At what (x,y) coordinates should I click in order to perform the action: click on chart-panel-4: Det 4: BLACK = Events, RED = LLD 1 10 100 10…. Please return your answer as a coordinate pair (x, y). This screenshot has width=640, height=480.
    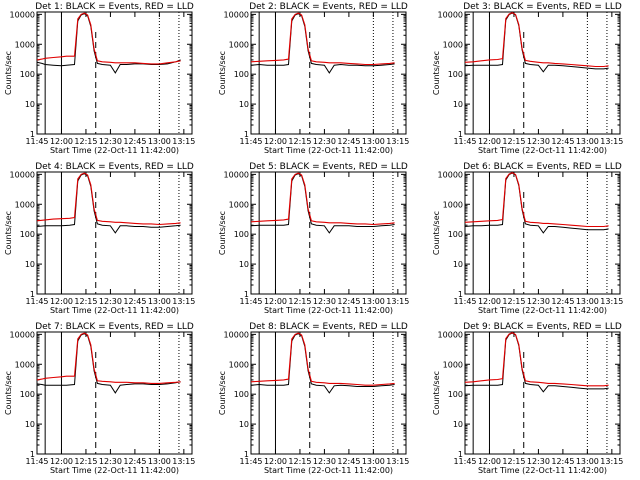
    Looking at the image, I should click on (99, 238).